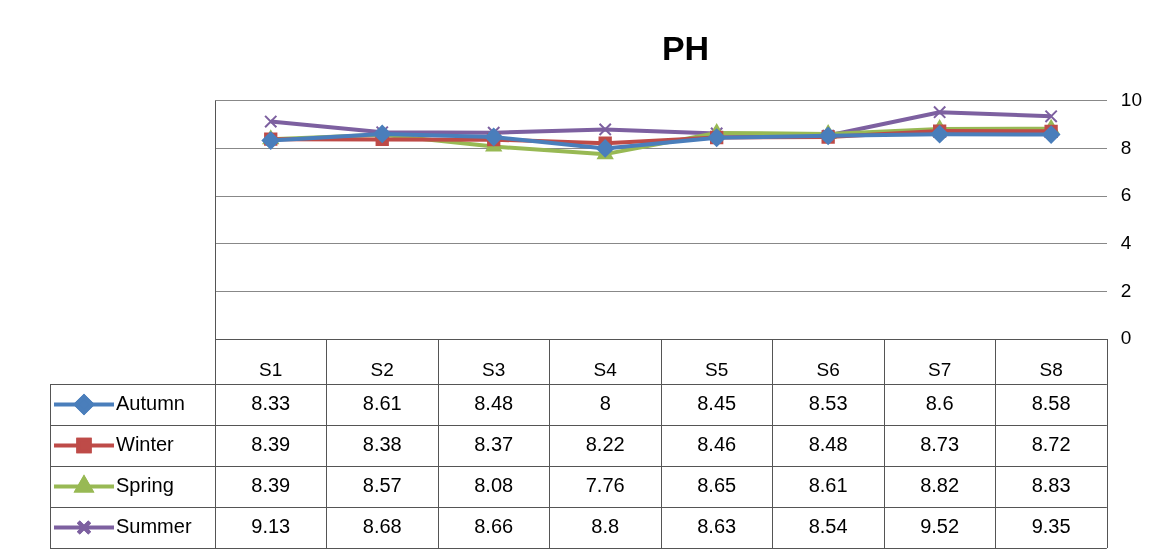 Image resolution: width=1166 pixels, height=560 pixels. What do you see at coordinates (494, 485) in the screenshot?
I see `data-label: 8.08` at bounding box center [494, 485].